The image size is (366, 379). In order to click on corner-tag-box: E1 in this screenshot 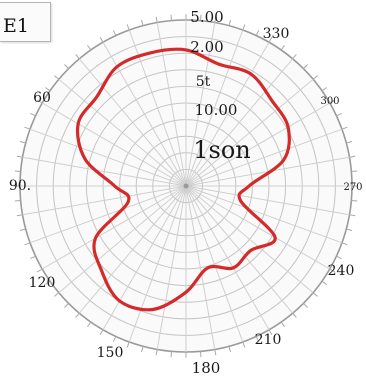, I will do `click(25, 22)`.